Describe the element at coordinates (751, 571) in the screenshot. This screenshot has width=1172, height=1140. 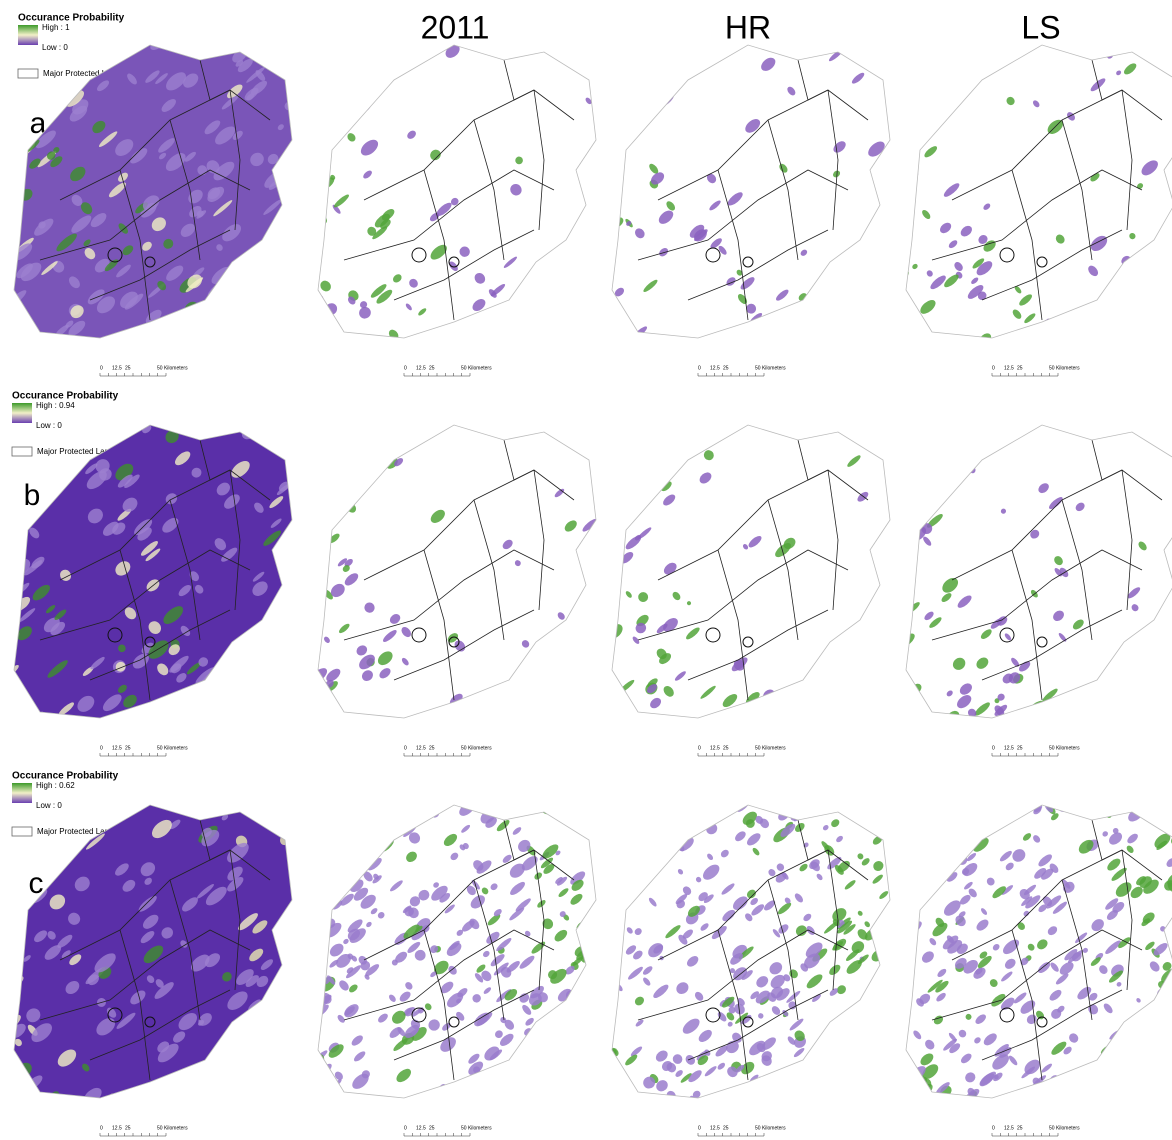
I see `map-outline` at that location.